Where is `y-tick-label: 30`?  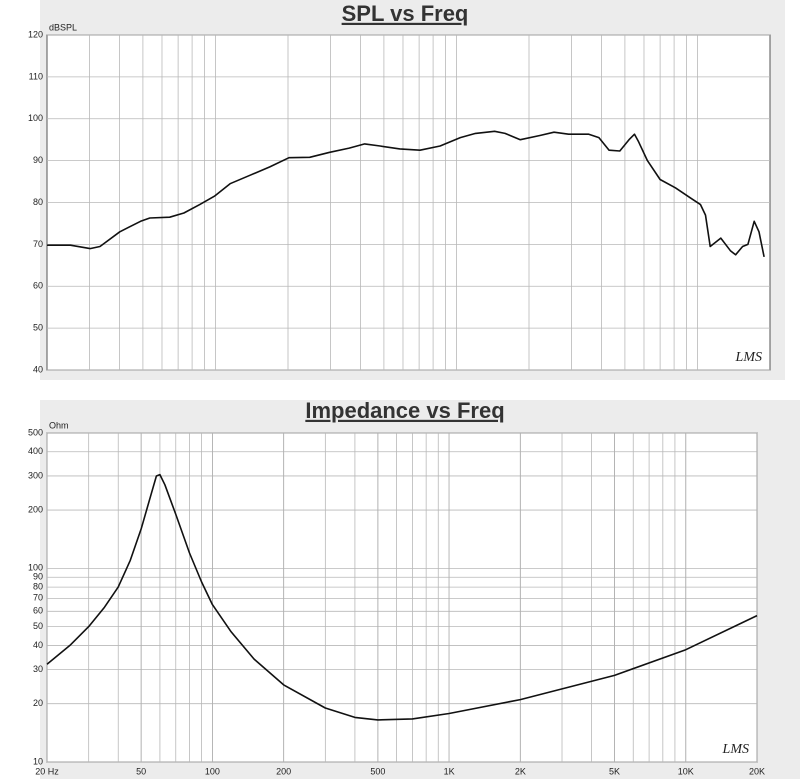 y-tick-label: 30 is located at coordinates (38, 669).